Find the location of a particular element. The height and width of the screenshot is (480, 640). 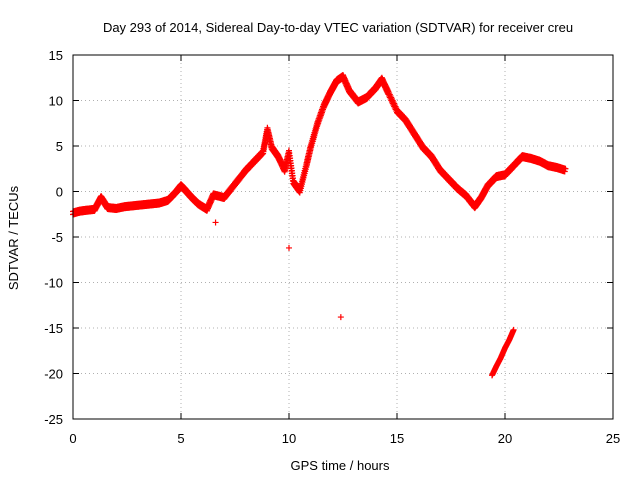

y-axis-title: SDTVAR / TECUs is located at coordinates (13, 237).